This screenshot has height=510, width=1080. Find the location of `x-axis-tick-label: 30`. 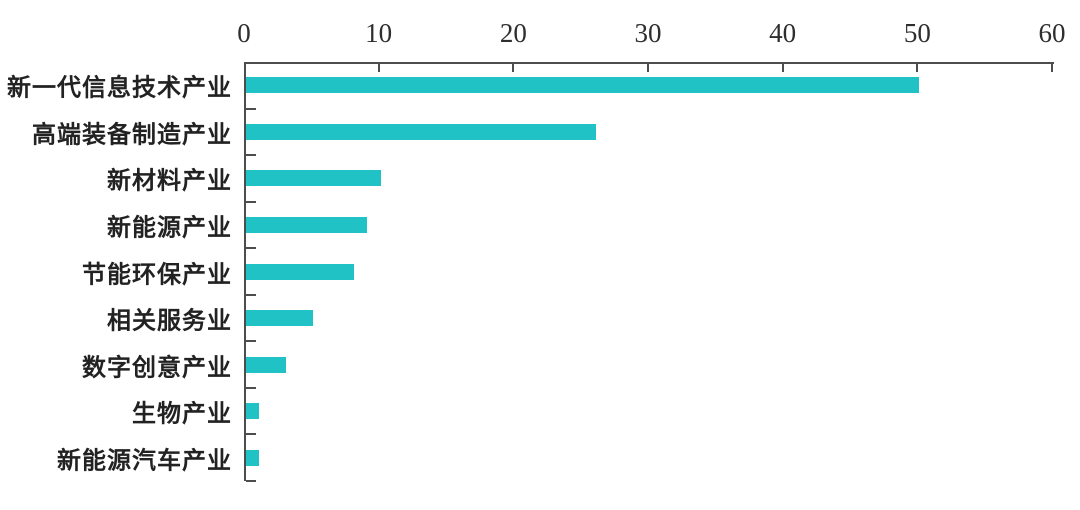

x-axis-tick-label: 30 is located at coordinates (648, 33).